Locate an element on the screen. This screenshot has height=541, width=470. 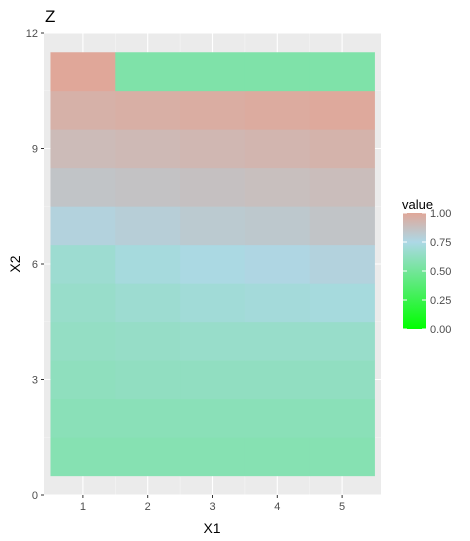
y-axis-ticks: 0 3 6 9 12 is located at coordinates (35, 265).